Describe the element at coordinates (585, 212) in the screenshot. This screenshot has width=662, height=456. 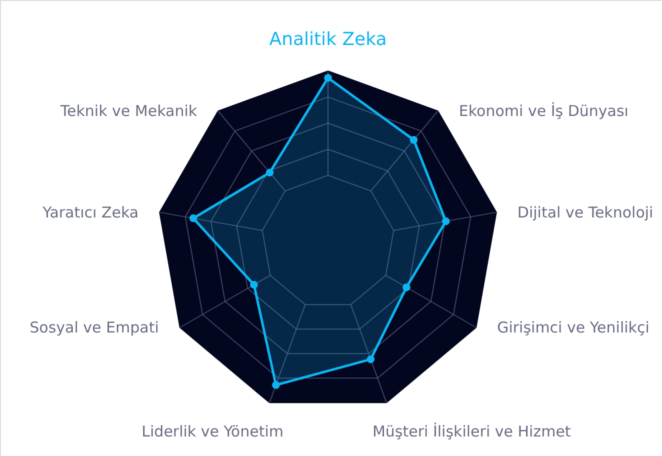
I see `spoke-label: Dijital ve Teknoloji` at that location.